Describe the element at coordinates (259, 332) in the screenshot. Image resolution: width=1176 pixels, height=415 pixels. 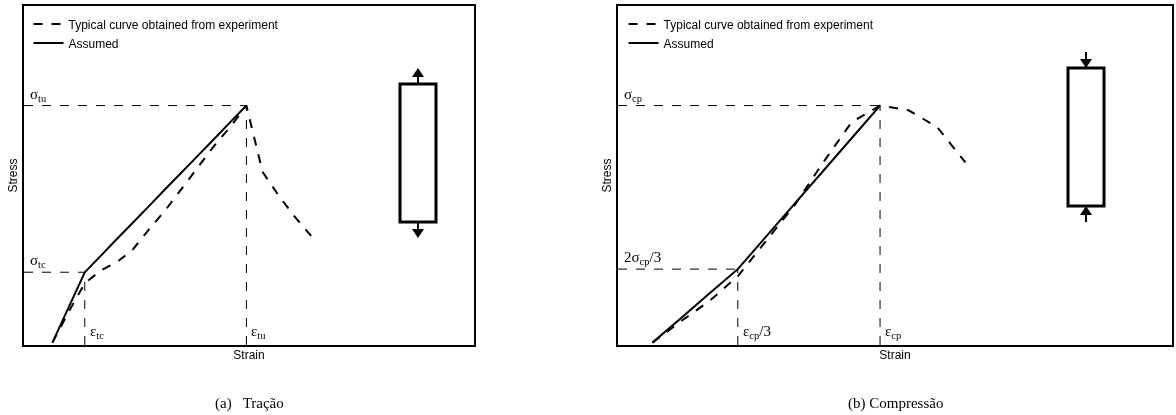
I see `annotation: ε$_{tu}$` at that location.